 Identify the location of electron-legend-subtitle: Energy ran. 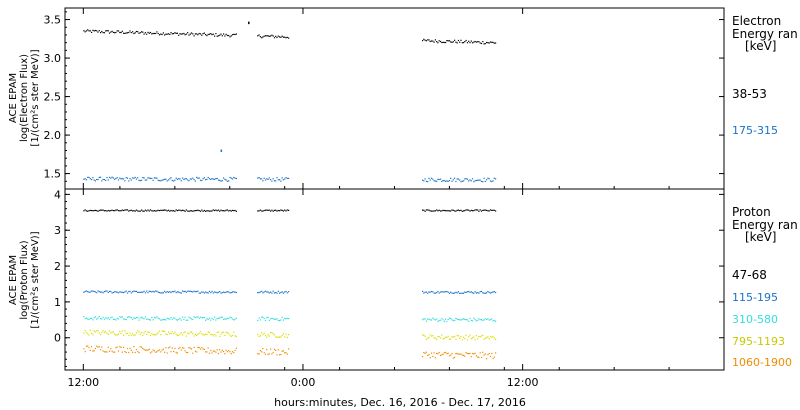
(765, 34).